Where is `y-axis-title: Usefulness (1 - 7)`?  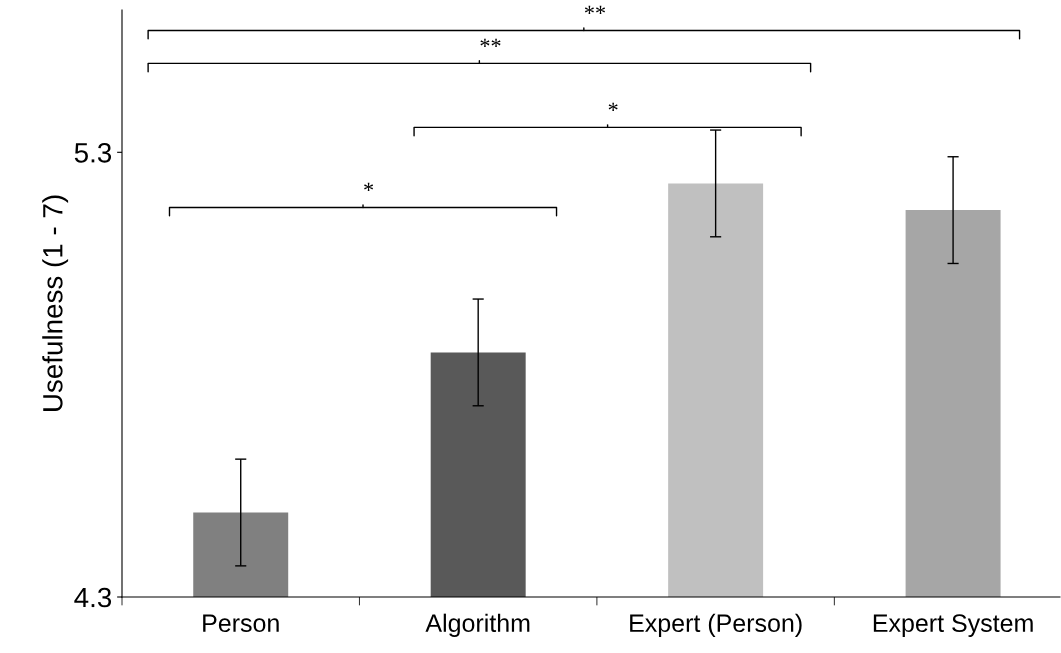
y-axis-title: Usefulness (1 - 7) is located at coordinates (55, 303).